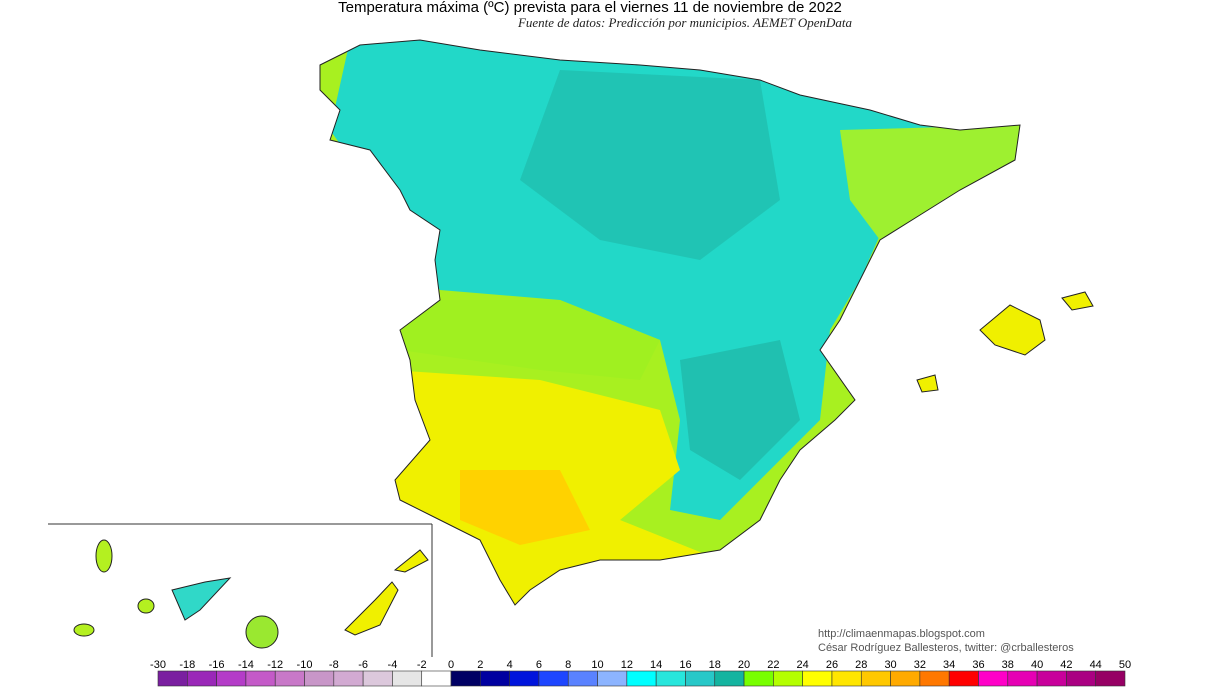 This screenshot has height=689, width=1225. Describe the element at coordinates (334, 665) in the screenshot. I see `colorbar-label: -8` at that location.